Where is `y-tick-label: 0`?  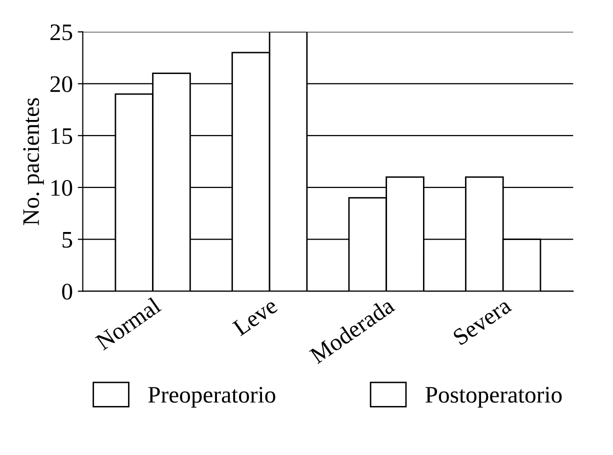 y-tick-label: 0 is located at coordinates (67, 292).